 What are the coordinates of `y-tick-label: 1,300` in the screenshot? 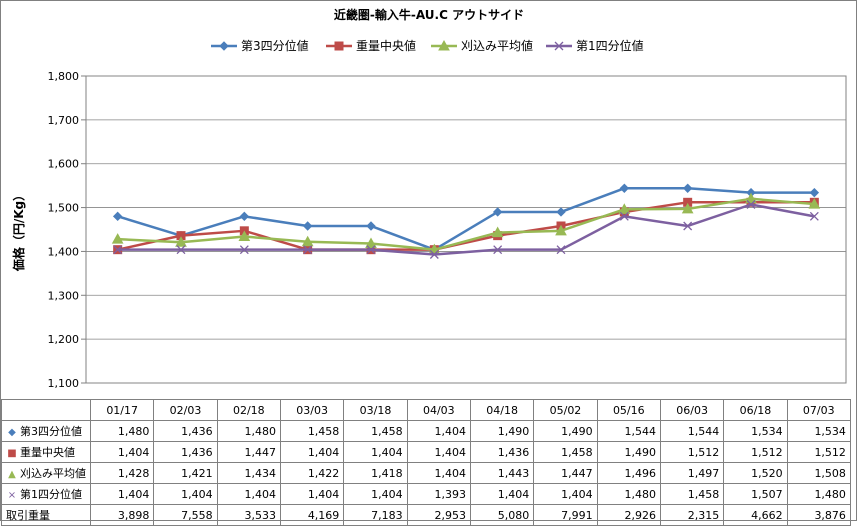 It's located at (64, 295).